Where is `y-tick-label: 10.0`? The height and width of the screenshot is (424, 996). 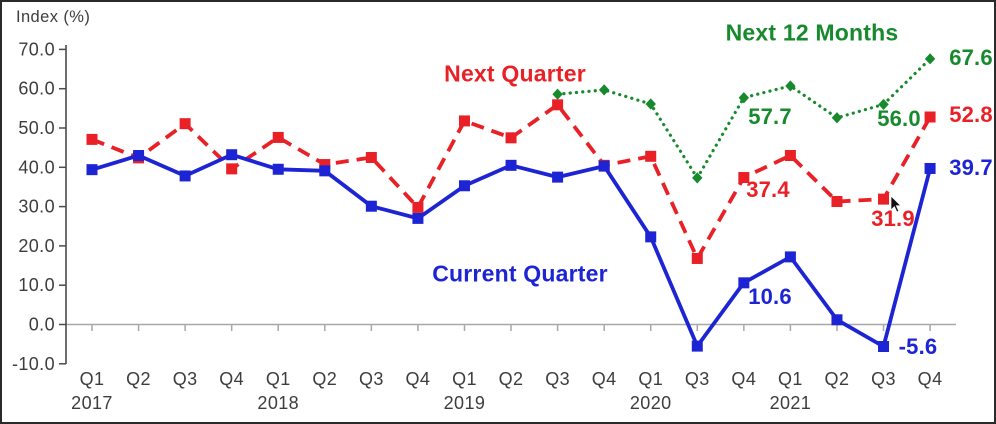
y-tick-label: 10.0 is located at coordinates (36, 285).